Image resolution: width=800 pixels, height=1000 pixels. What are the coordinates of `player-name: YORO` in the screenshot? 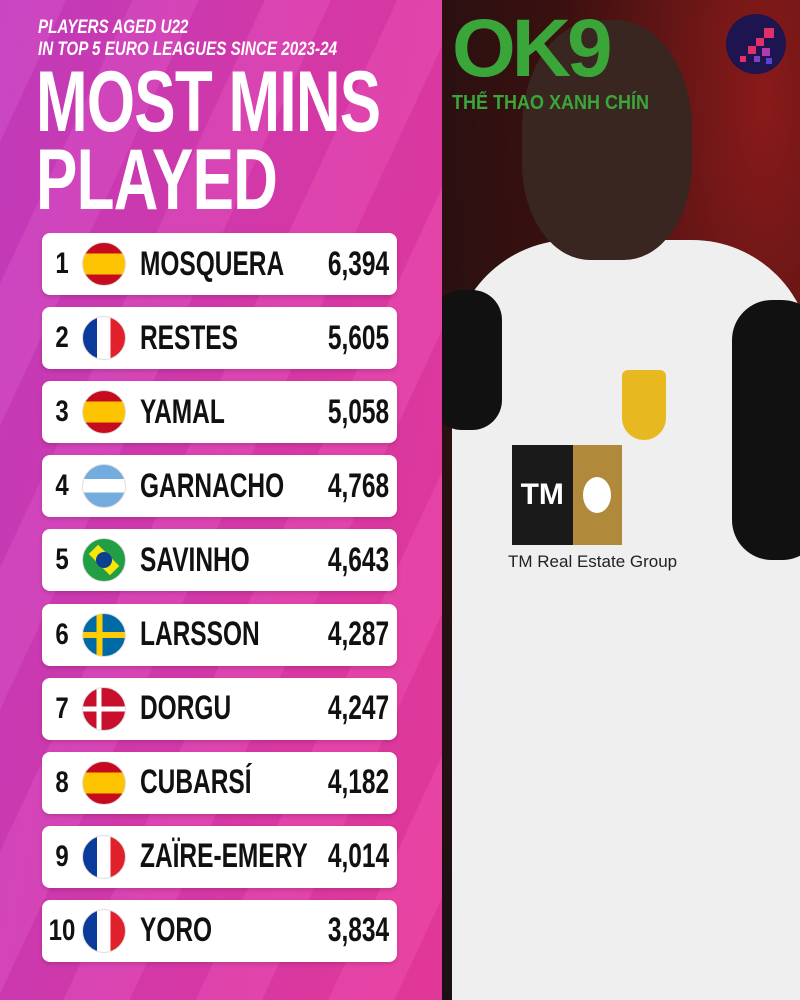 It's located at (176, 930).